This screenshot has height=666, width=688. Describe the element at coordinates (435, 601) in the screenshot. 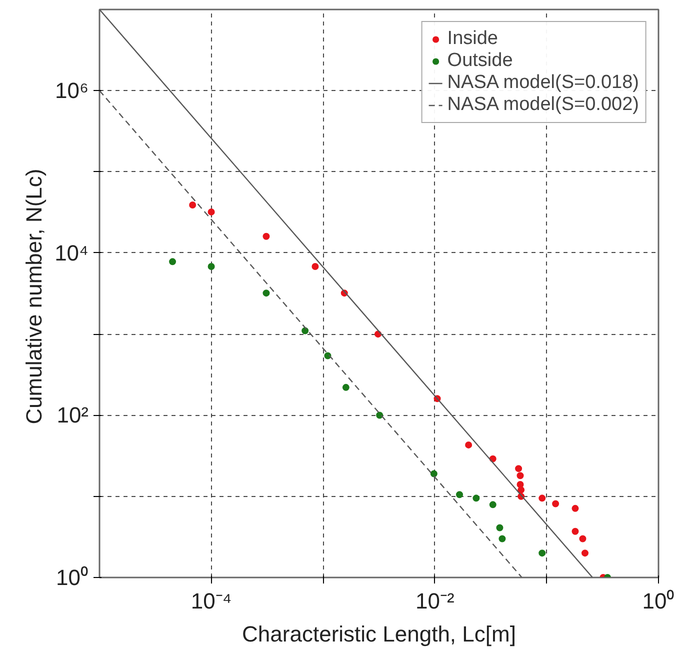

I see `x-tick-label: 10⁻²` at that location.